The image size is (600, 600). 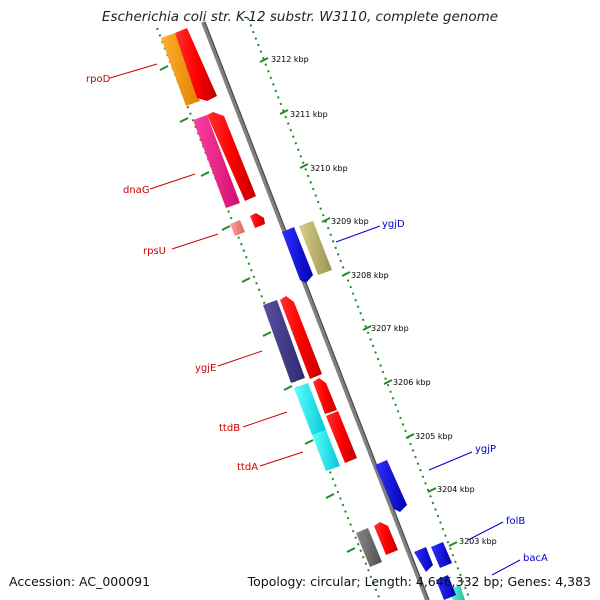 What do you see at coordinates (205, 368) in the screenshot?
I see `gene-label-ygjE: ygjE` at bounding box center [205, 368].